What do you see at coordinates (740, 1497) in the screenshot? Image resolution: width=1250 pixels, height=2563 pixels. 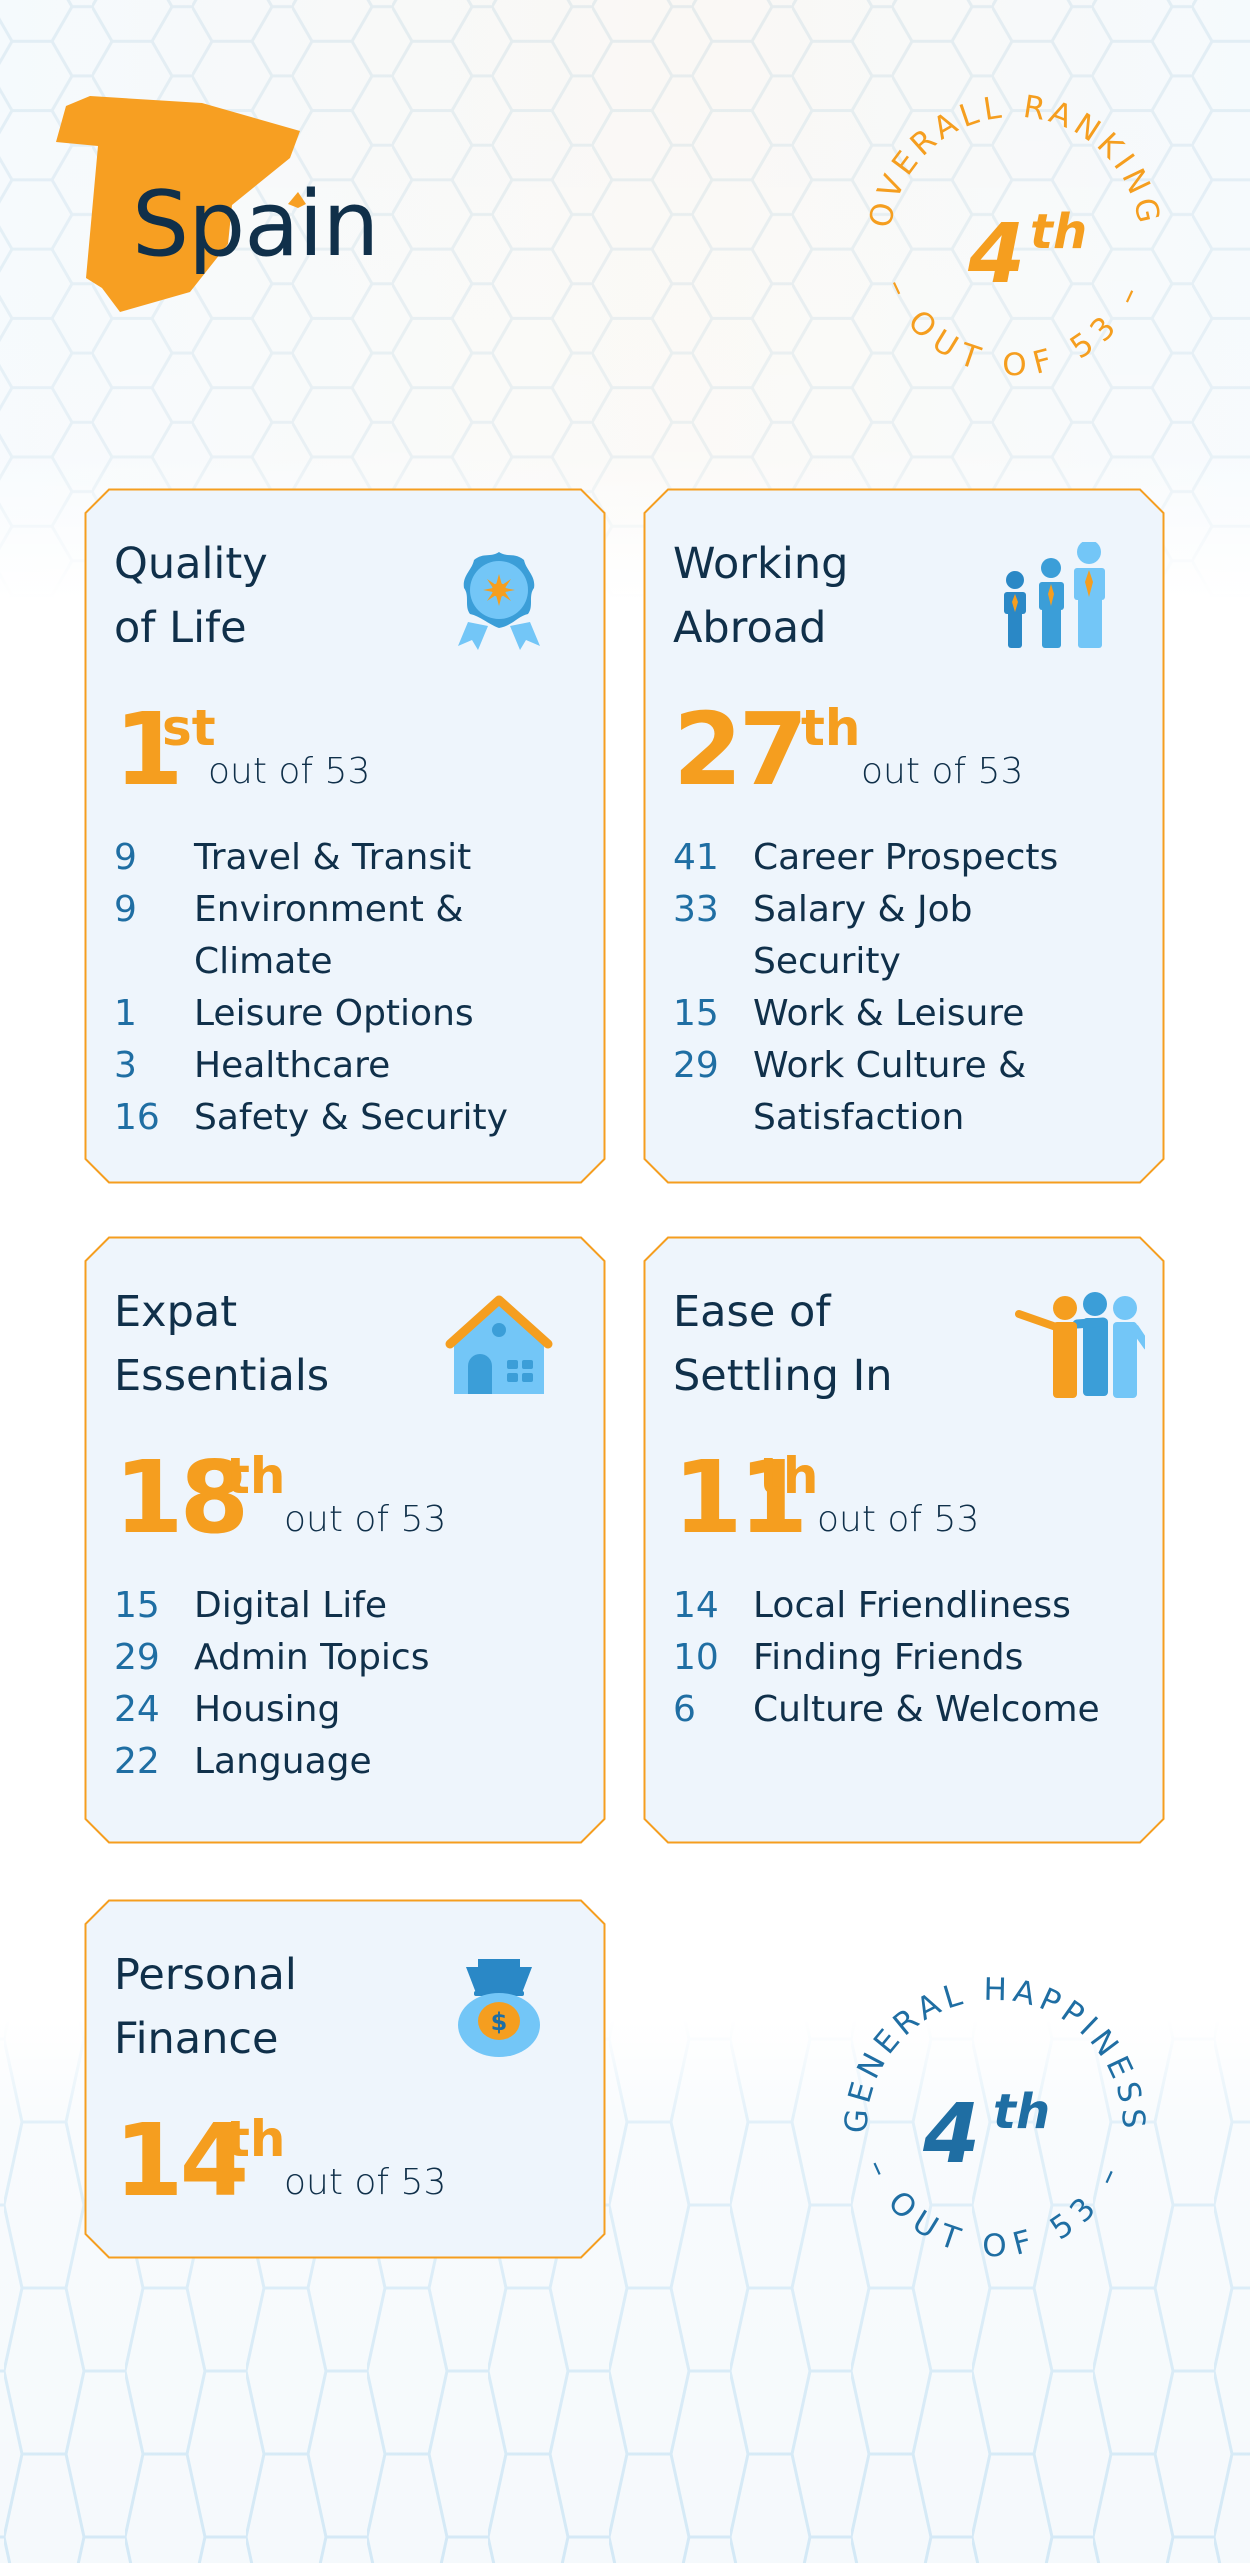 I see `rank-number: 11` at bounding box center [740, 1497].